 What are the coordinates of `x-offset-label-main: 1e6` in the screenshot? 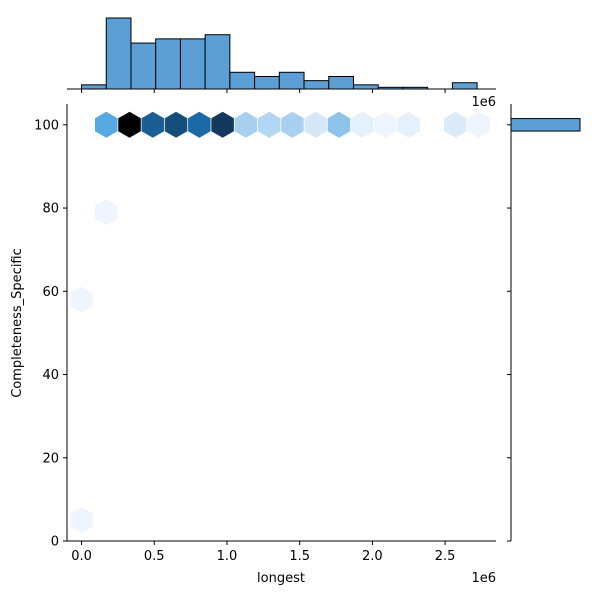 It's located at (483, 578).